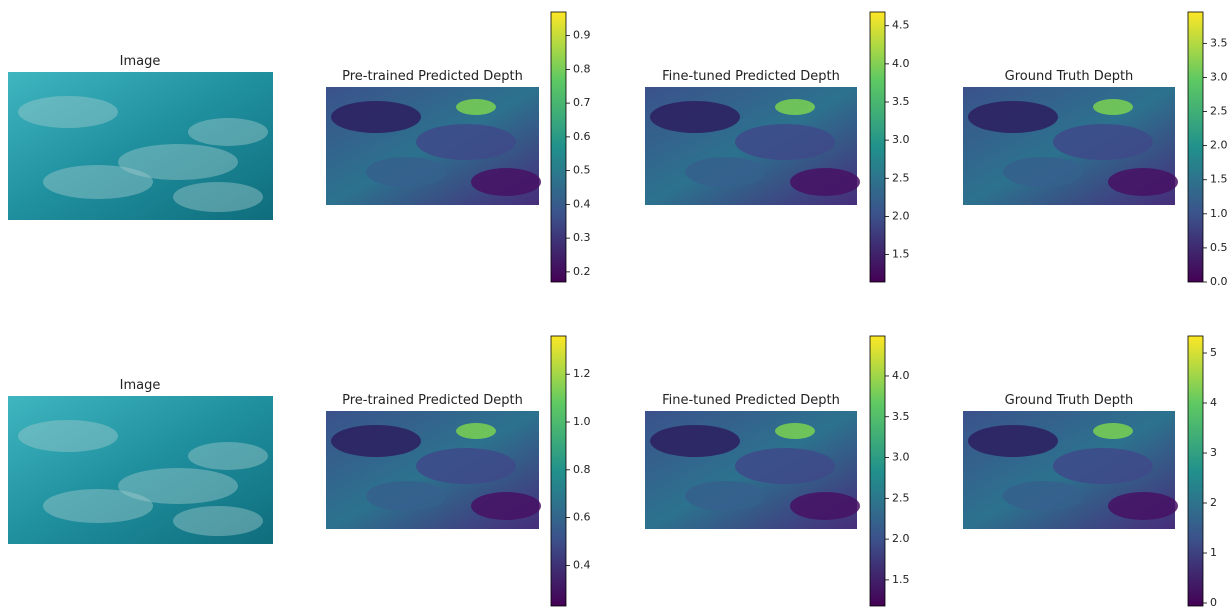  I want to click on colorbar-tick-label: 4, so click(1213, 402).